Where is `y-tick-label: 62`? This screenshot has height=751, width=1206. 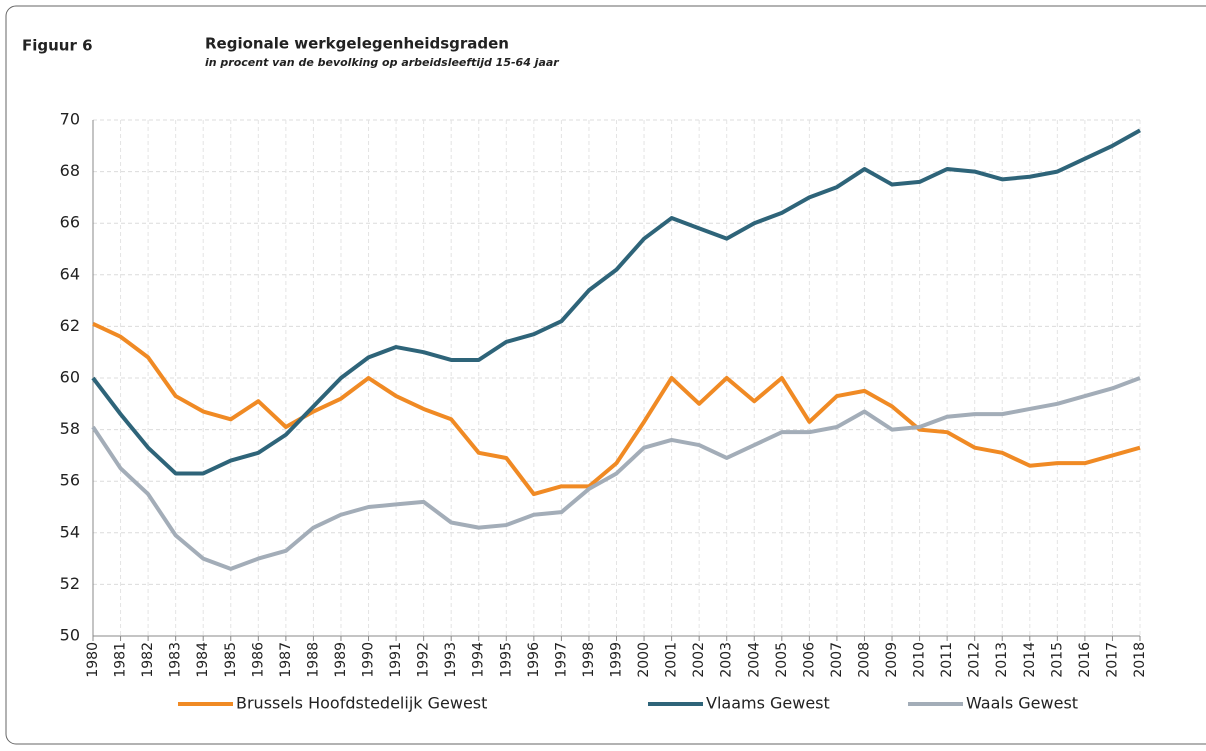 y-tick-label: 62 is located at coordinates (70, 325).